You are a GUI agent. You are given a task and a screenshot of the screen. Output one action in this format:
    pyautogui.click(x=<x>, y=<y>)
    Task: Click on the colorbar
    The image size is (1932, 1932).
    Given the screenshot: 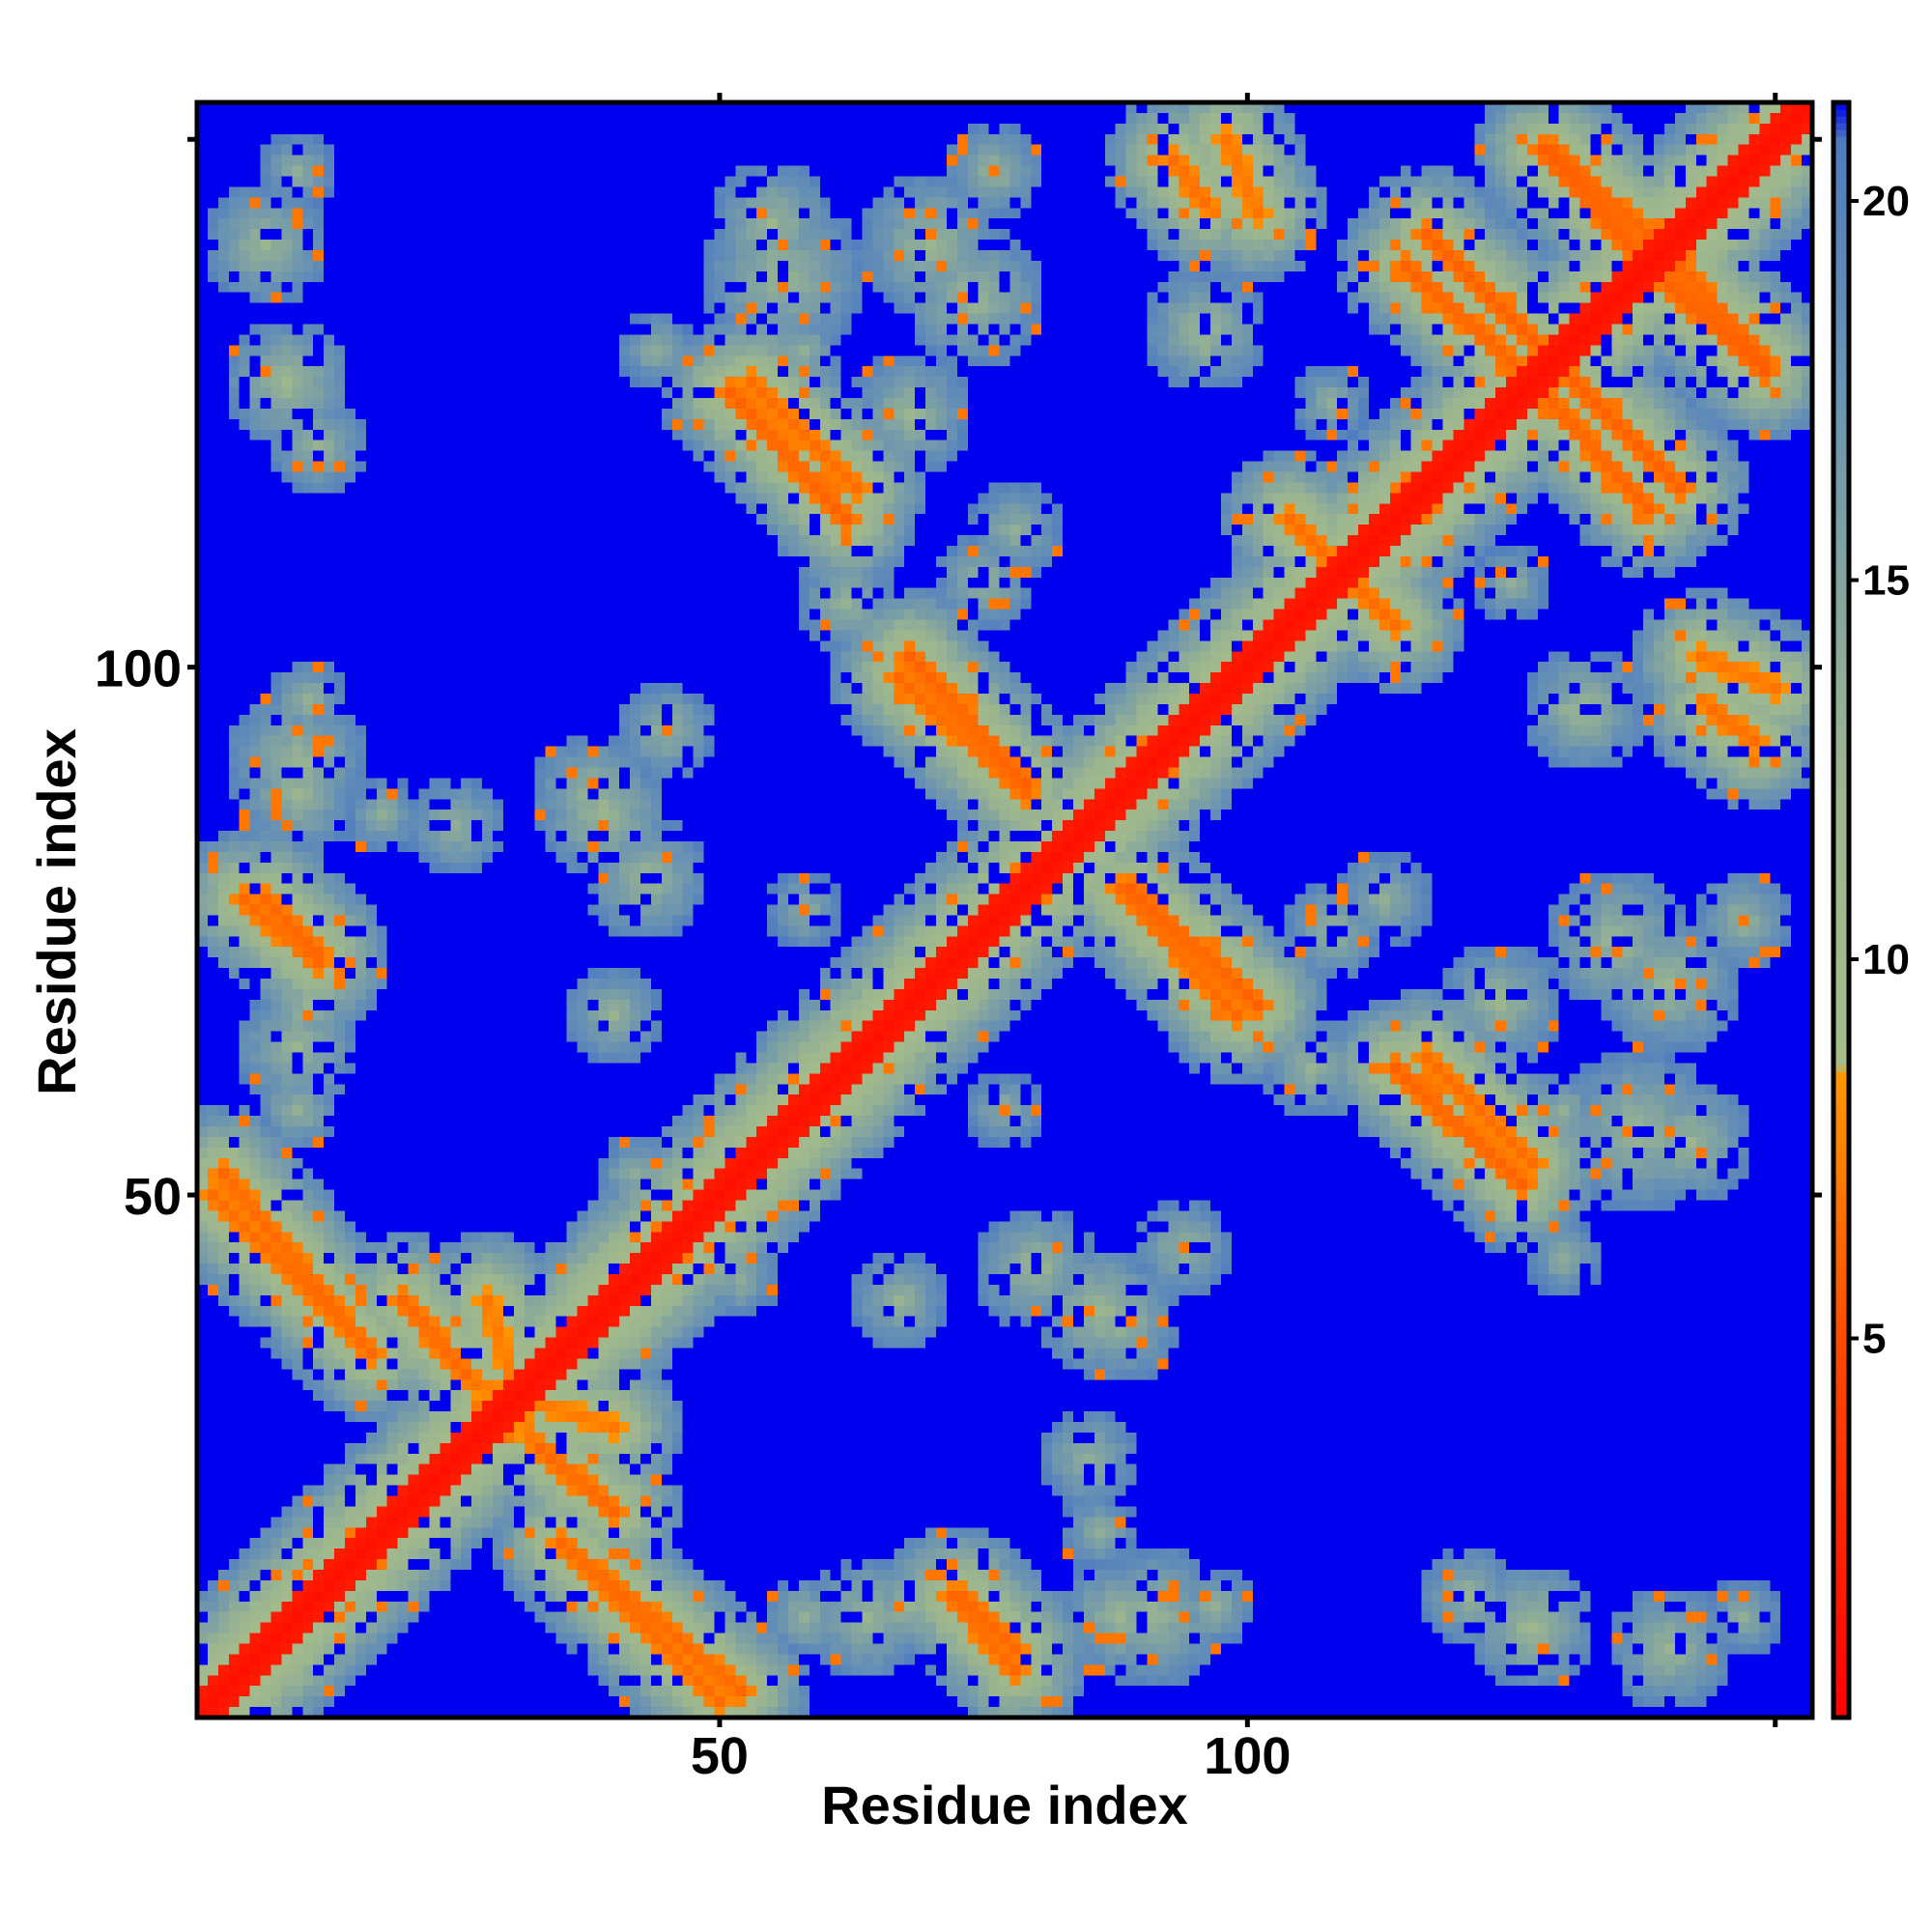 What is the action you would take?
    pyautogui.click(x=1841, y=910)
    